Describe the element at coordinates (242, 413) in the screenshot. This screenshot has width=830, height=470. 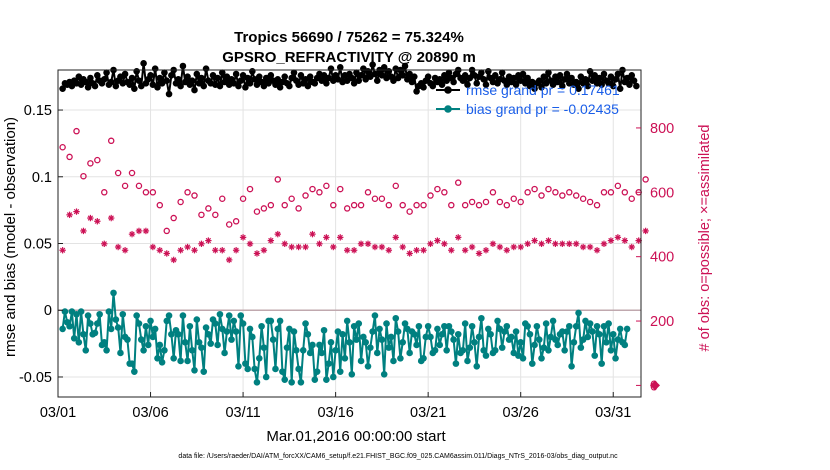
I see `x-tick-label-2: 03/11` at that location.